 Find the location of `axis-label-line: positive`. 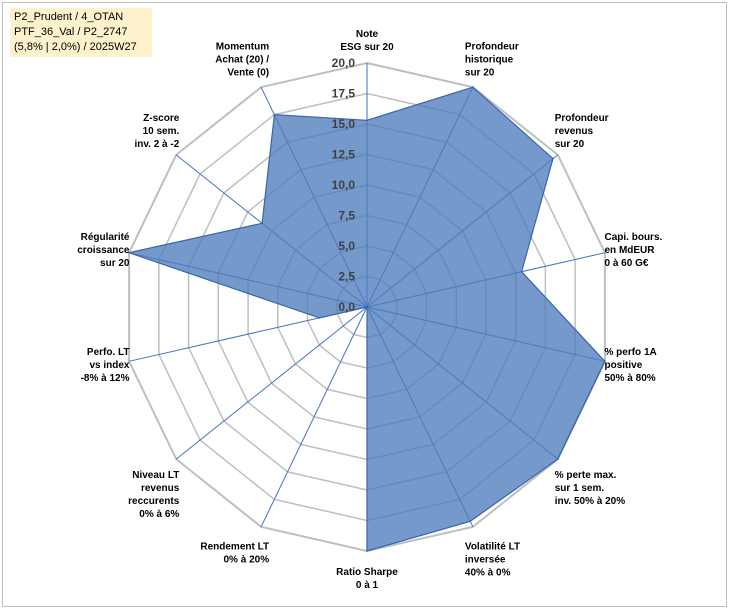

axis-label-line: positive is located at coordinates (624, 365).